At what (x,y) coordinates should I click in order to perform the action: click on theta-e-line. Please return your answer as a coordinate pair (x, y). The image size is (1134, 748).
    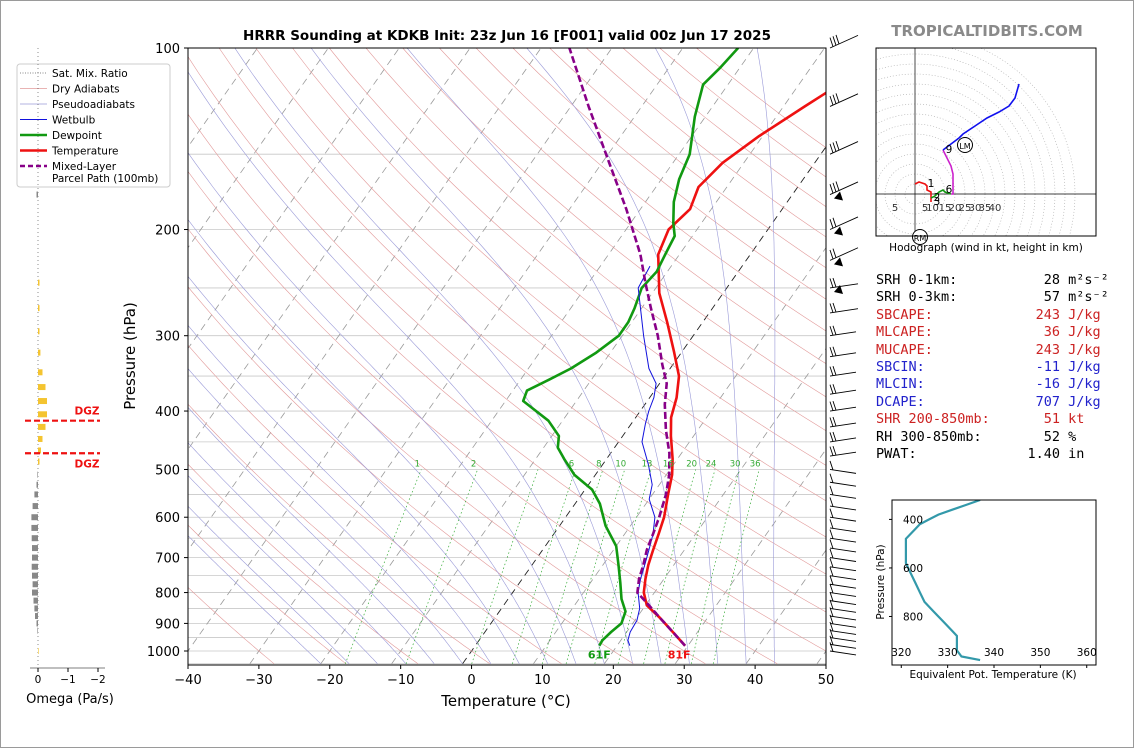
    Looking at the image, I should click on (942, 581).